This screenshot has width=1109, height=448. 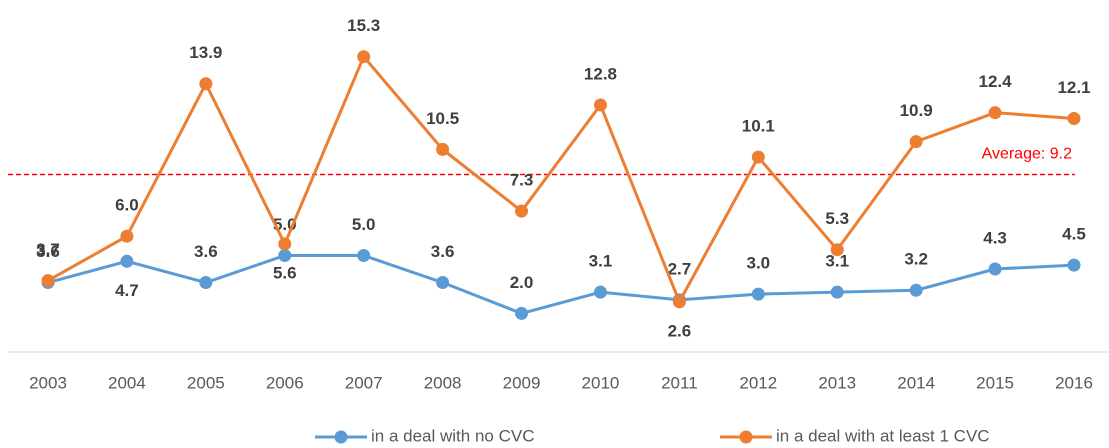 I want to click on x-tick-label: 2015, so click(x=995, y=382).